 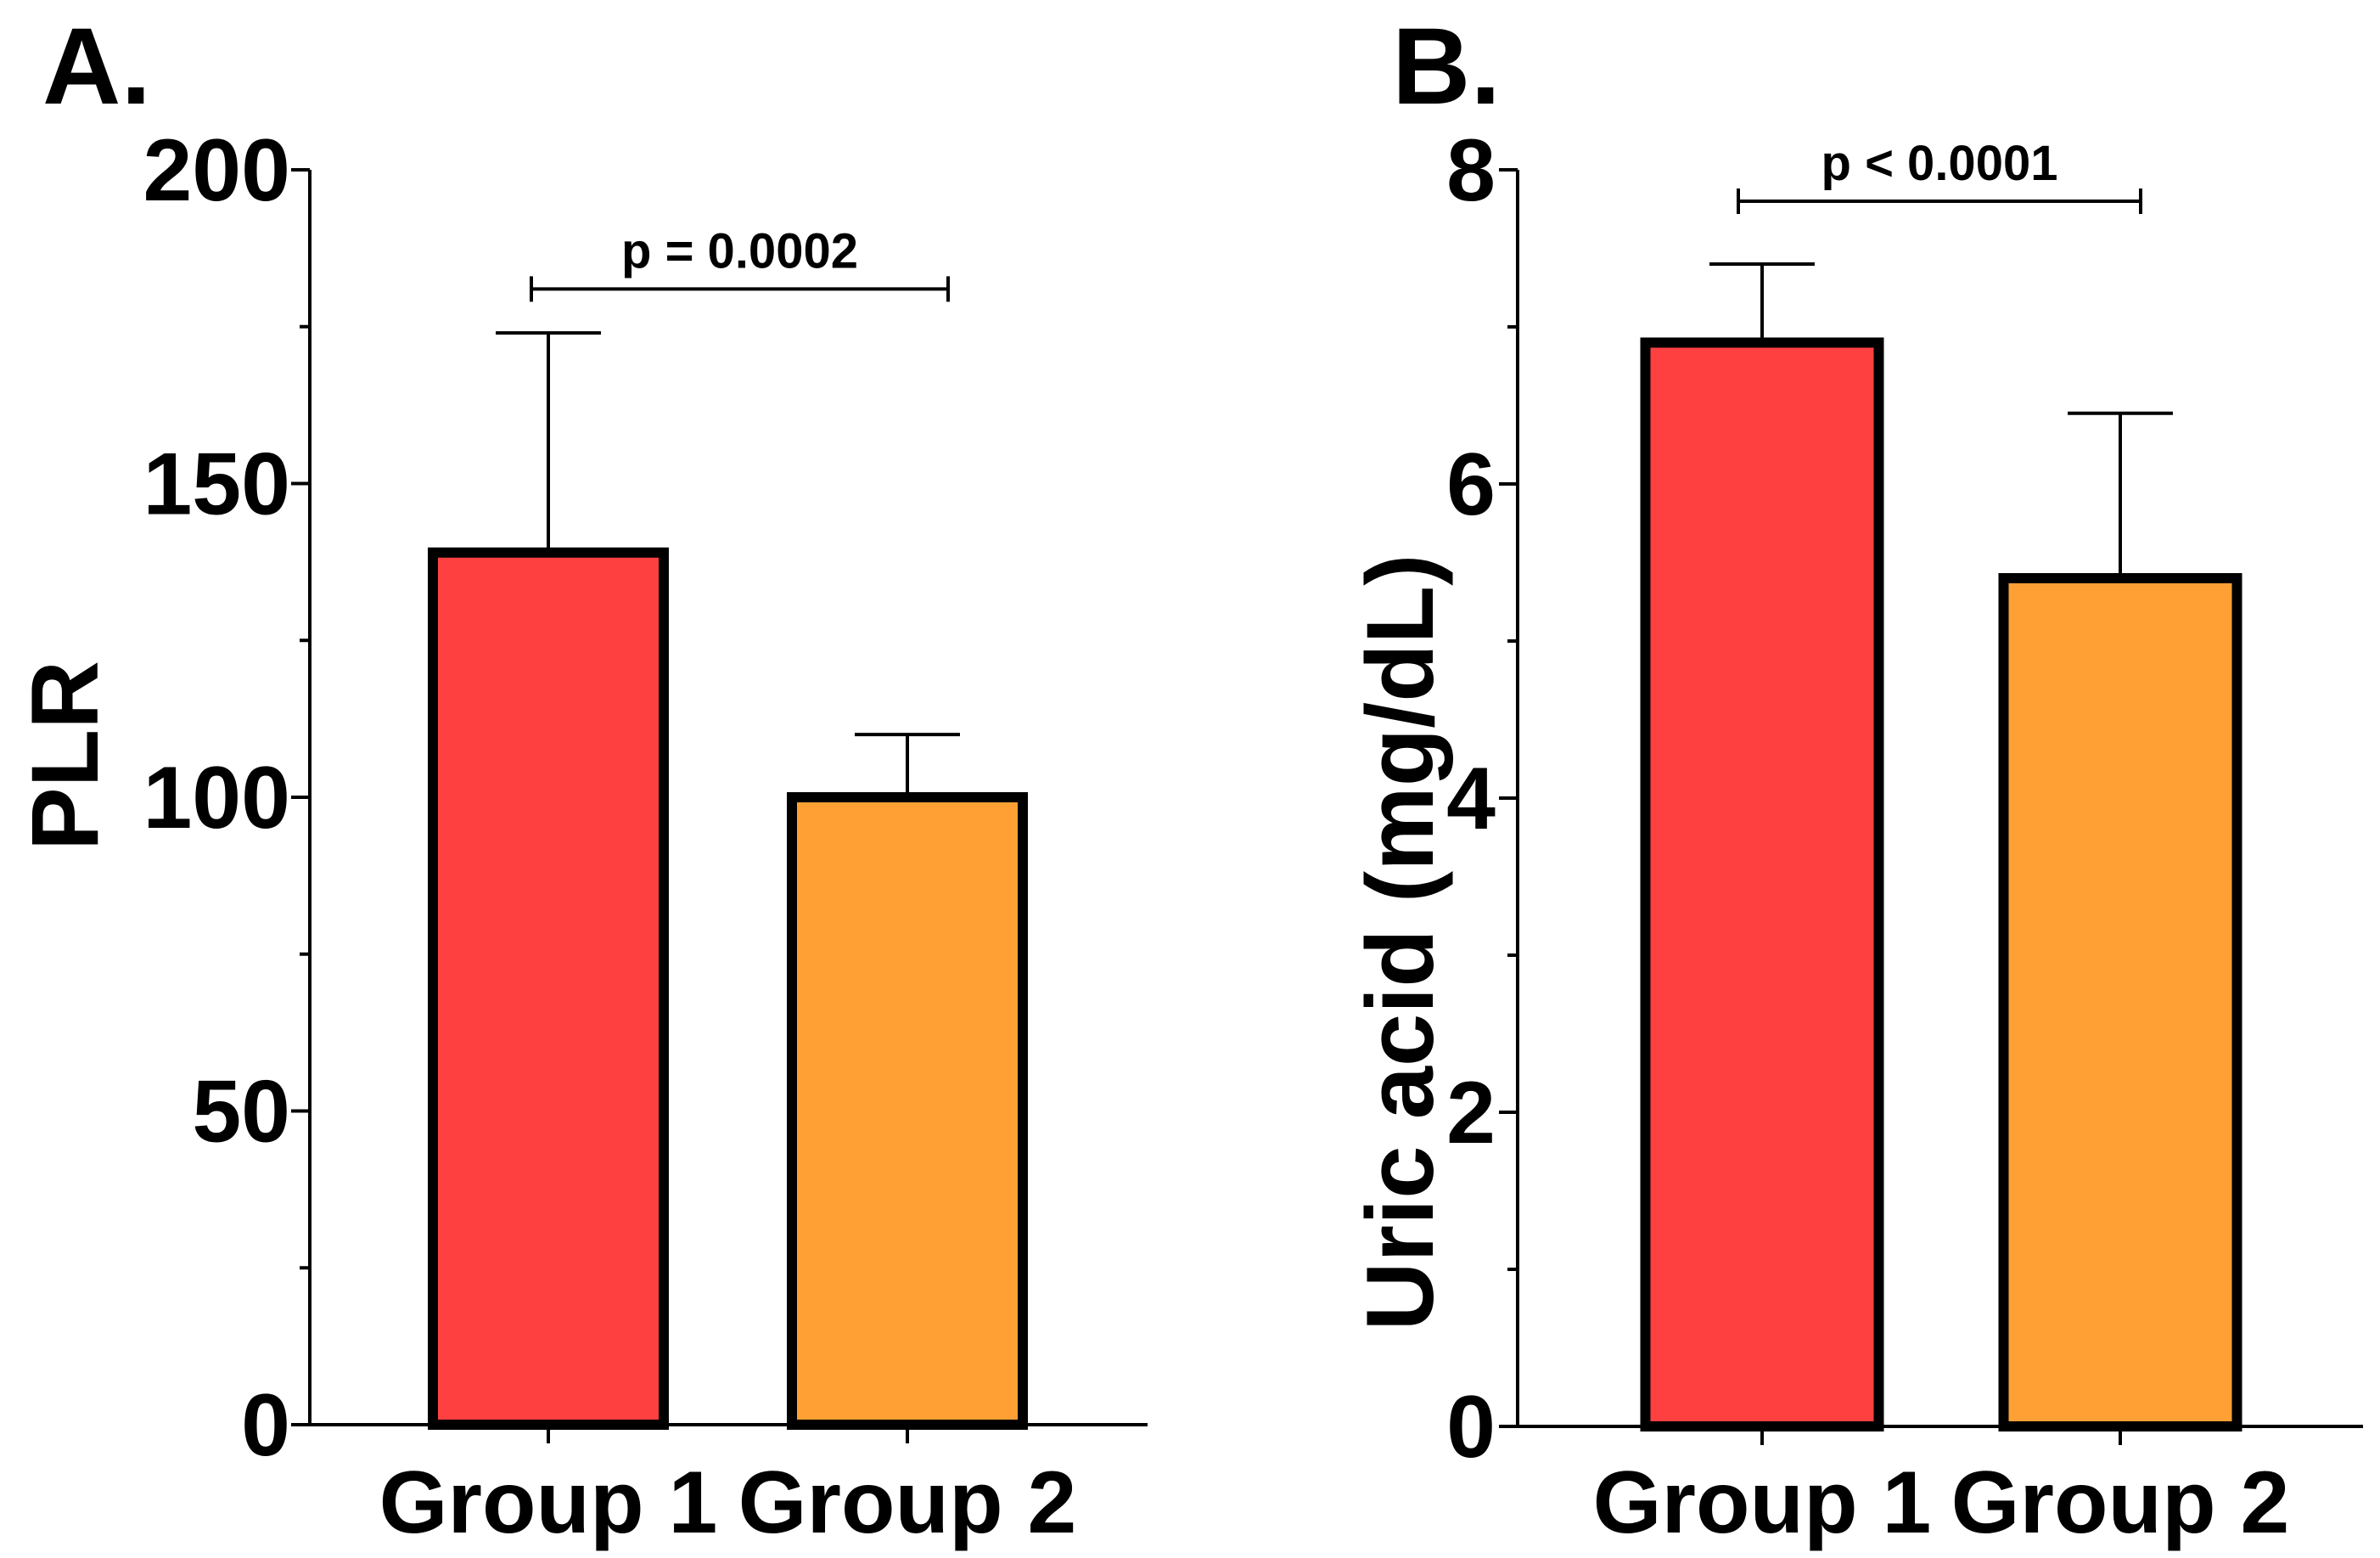 What do you see at coordinates (216, 485) in the screenshot?
I see `y-tick-label: 150` at bounding box center [216, 485].